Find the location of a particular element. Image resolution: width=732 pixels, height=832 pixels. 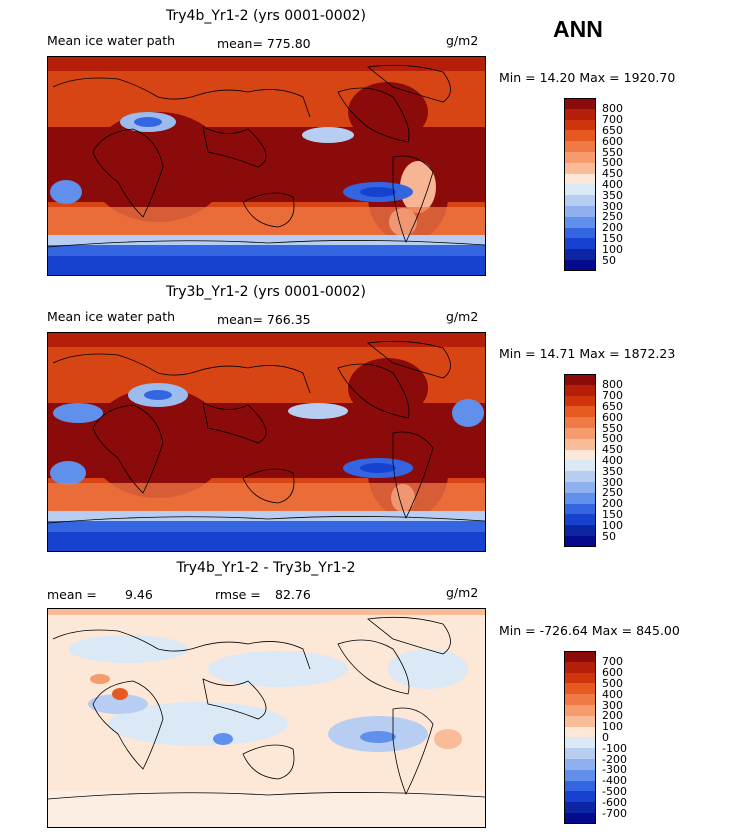

panel-2-subtitle: Mean ice water path is located at coordinates (111, 316).